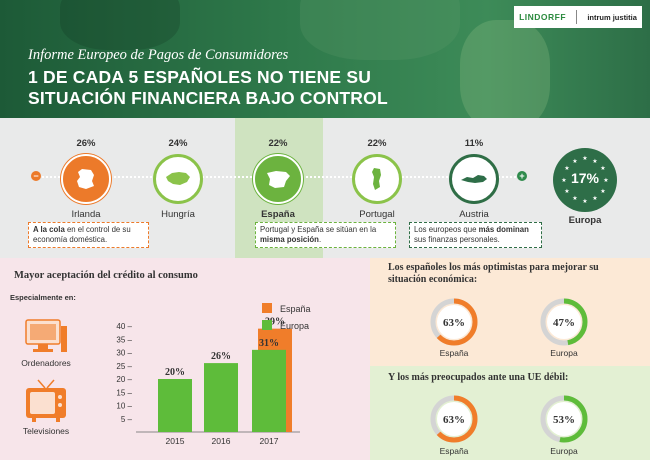 This screenshot has width=650, height=460. I want to click on donut-value: 63%, so click(454, 420).